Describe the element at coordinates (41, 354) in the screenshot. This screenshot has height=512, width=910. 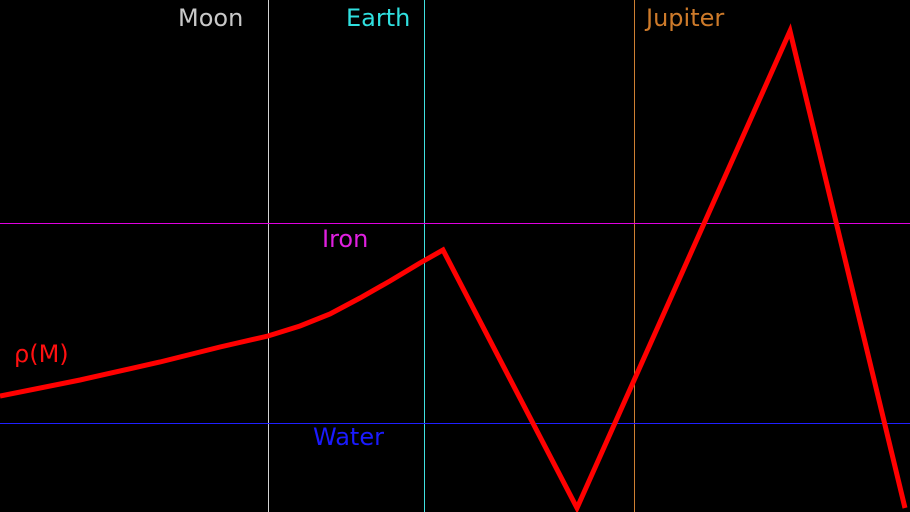
I see `series-label: ρ(M)` at that location.